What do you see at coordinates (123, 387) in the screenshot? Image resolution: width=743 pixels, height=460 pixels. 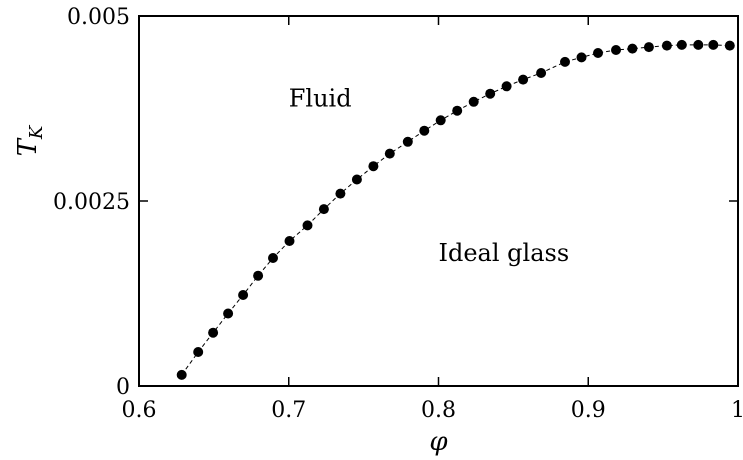 I see `y-tick-label: 0` at bounding box center [123, 387].